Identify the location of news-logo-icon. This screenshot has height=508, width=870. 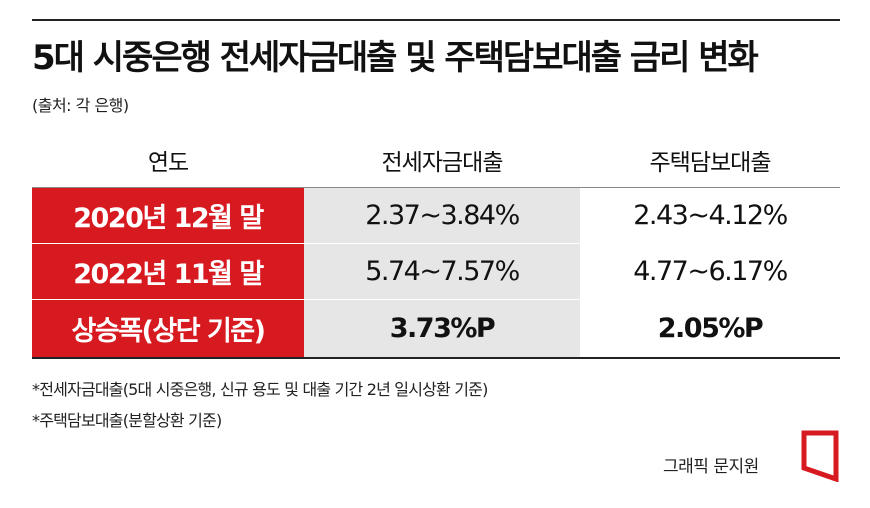
(820, 456).